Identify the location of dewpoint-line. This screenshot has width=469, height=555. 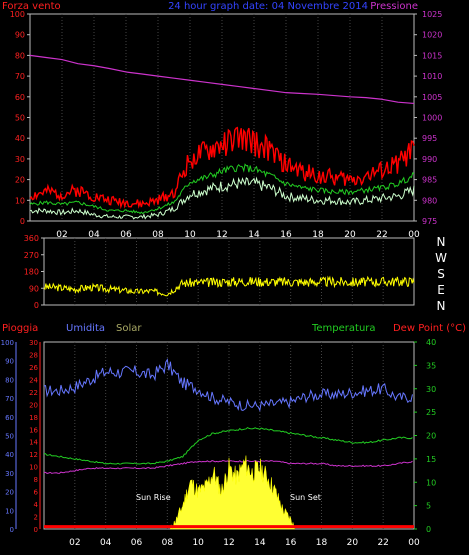
(228, 466).